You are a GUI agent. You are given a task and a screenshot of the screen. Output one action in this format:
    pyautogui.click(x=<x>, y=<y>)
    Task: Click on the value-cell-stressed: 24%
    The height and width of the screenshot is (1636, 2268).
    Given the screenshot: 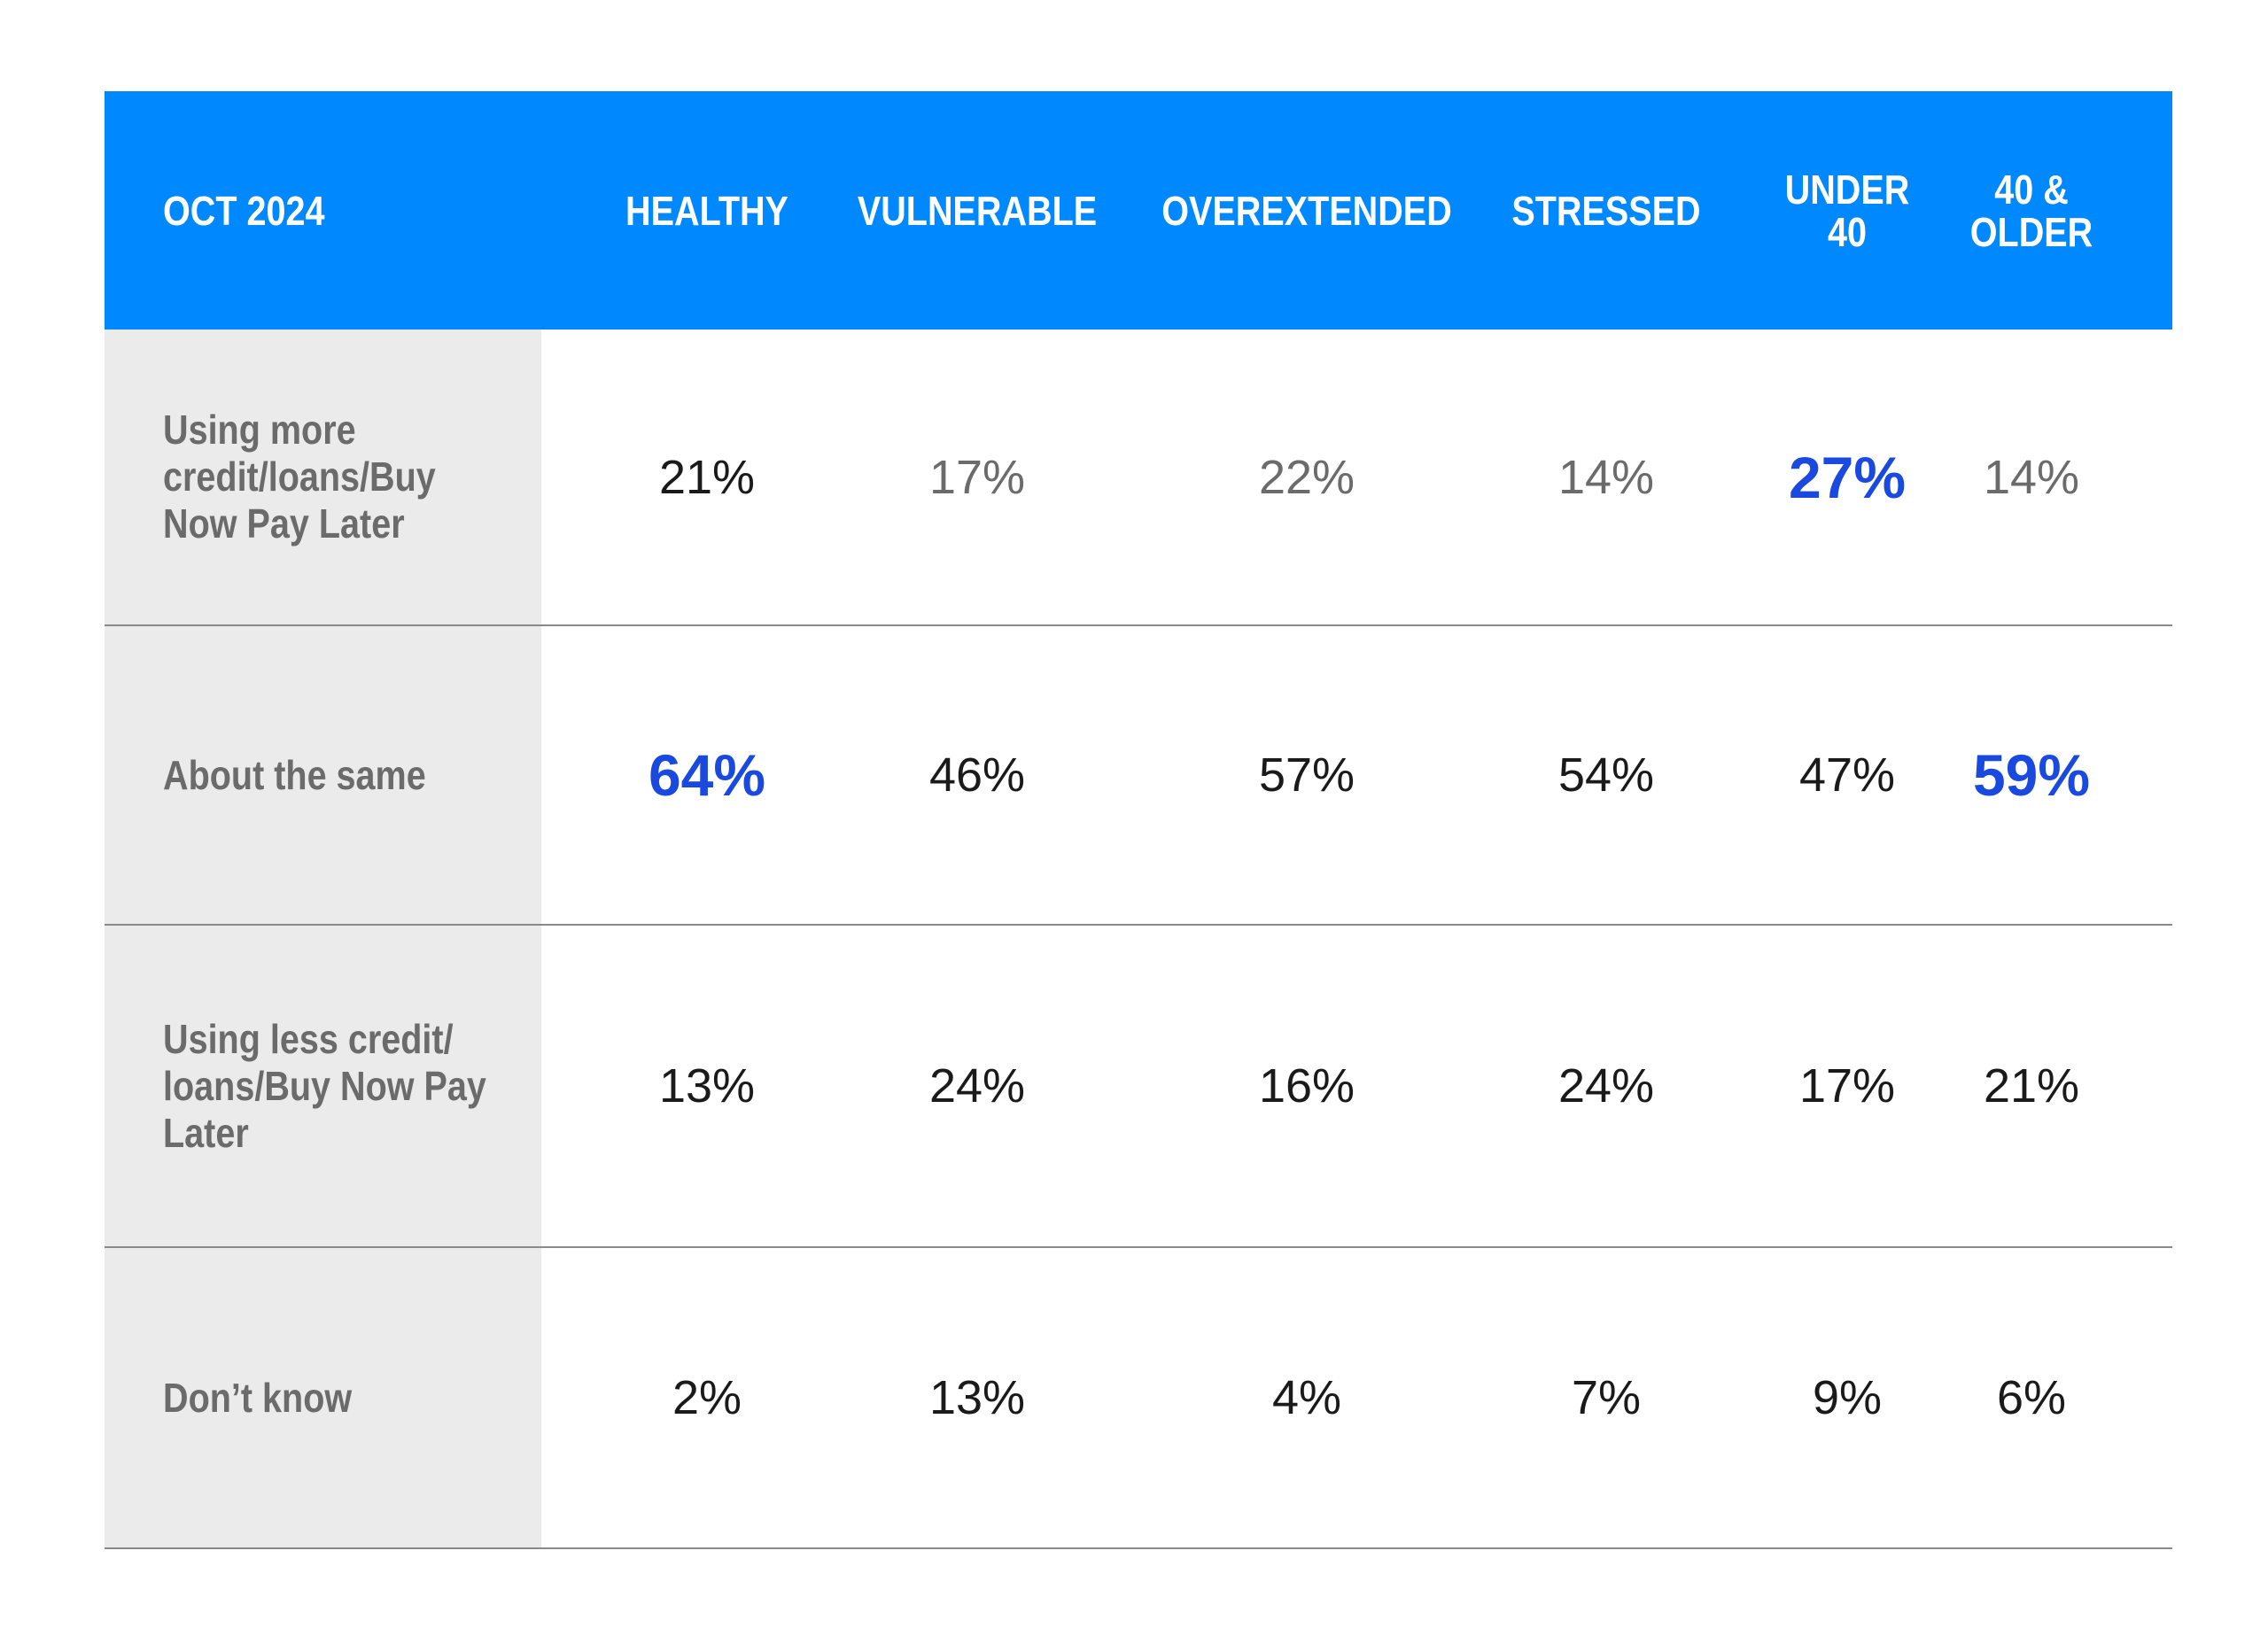 What is the action you would take?
    pyautogui.click(x=1606, y=1086)
    